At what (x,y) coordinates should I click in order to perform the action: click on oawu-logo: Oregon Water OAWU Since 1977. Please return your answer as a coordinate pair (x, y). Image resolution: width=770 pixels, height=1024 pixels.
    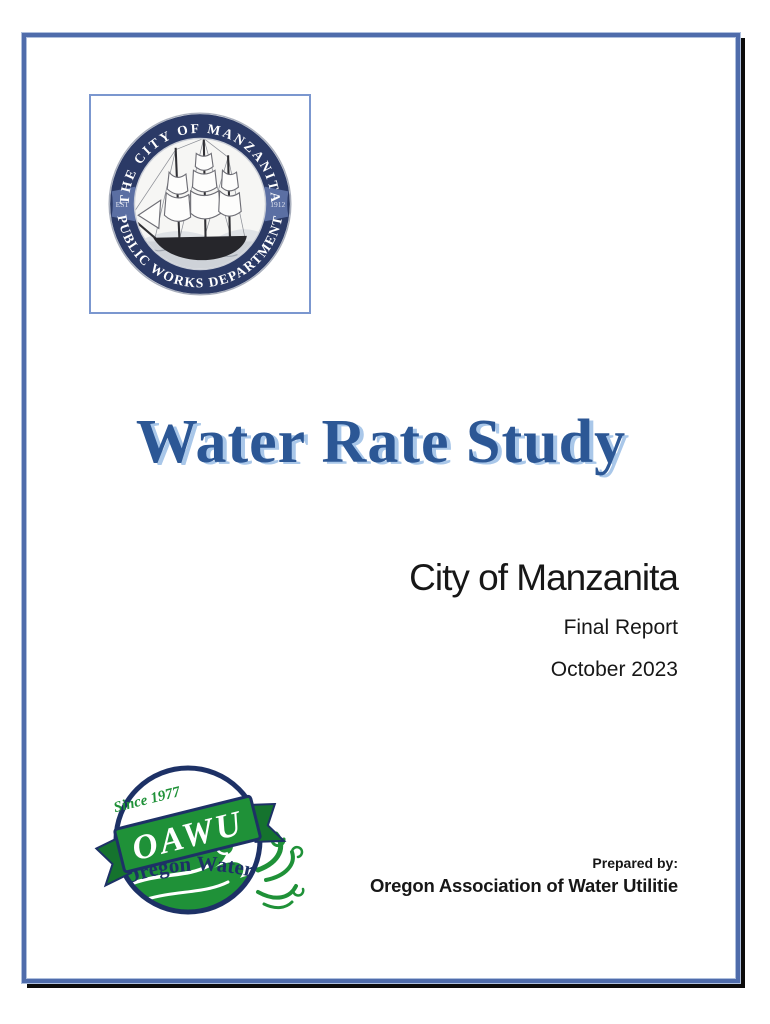
    Looking at the image, I should click on (203, 842).